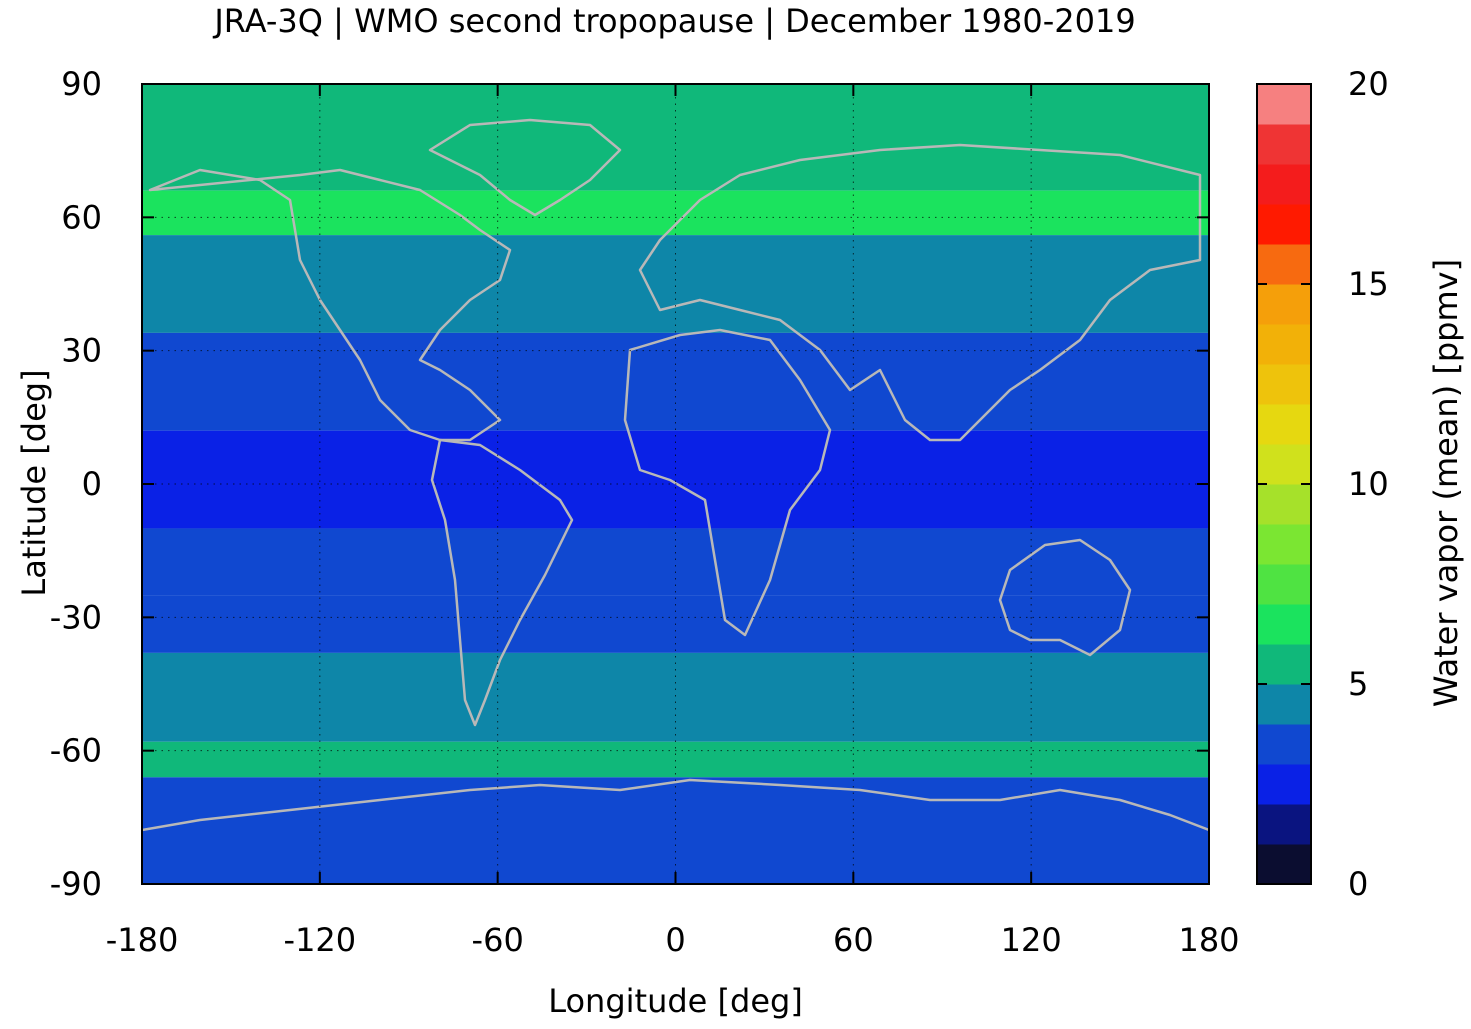 This screenshot has height=1029, width=1471. What do you see at coordinates (727, 482) in the screenshot?
I see `coastline-africa` at bounding box center [727, 482].